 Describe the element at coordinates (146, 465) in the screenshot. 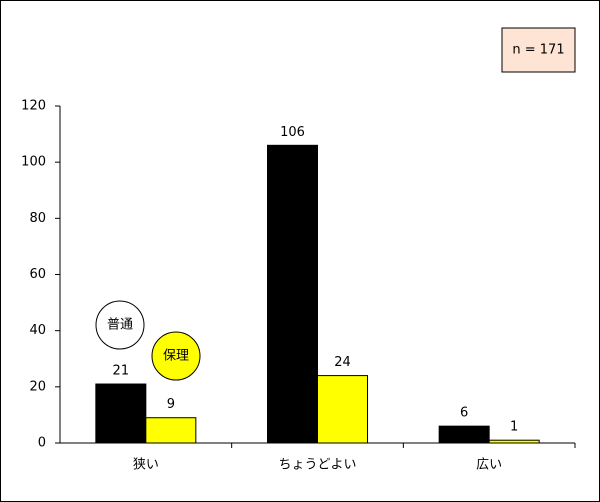

I see `x-tick-label: 狭い` at that location.